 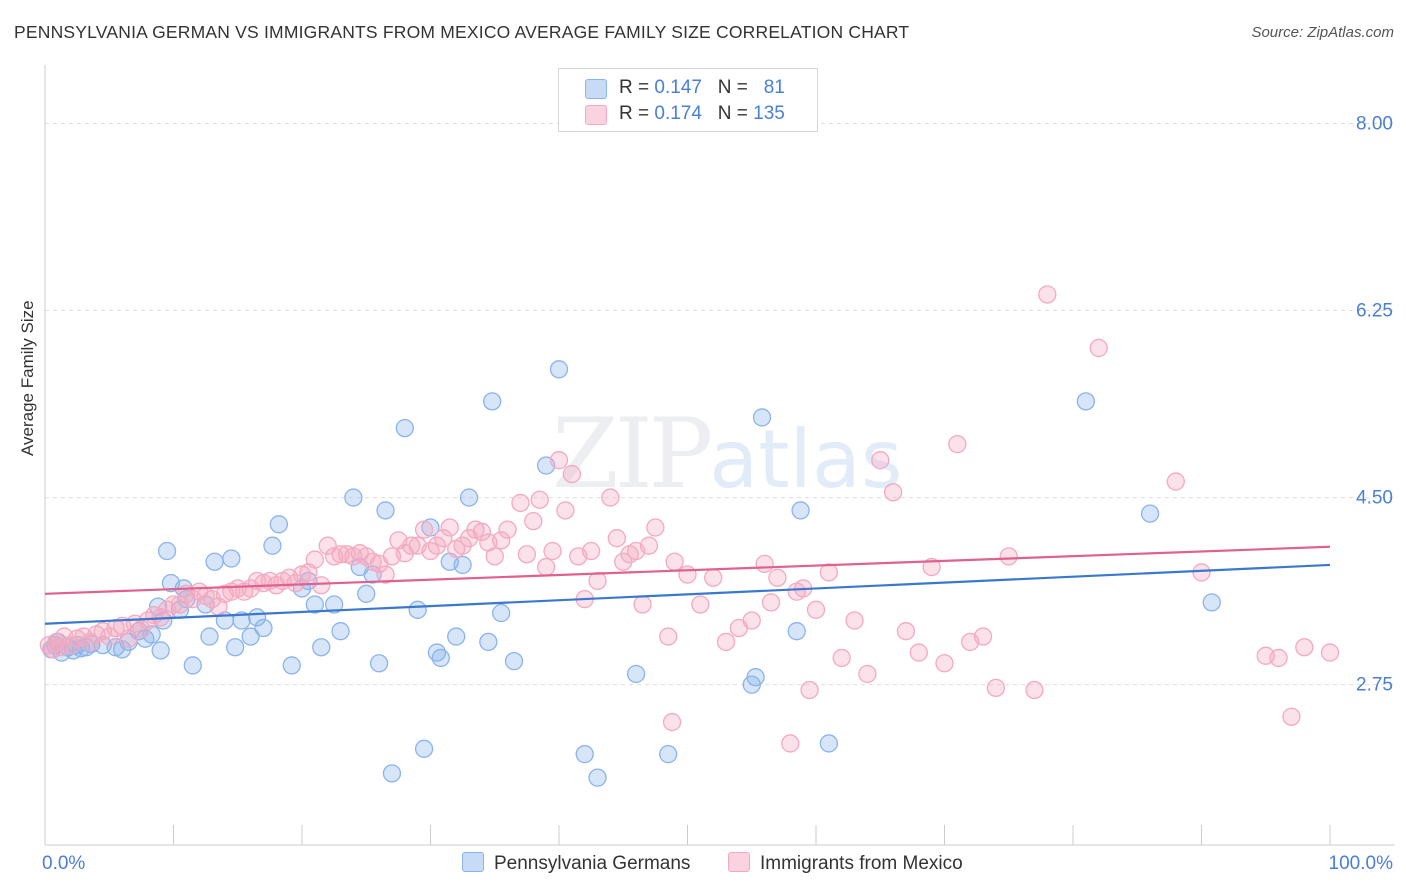 What do you see at coordinates (1374, 685) in the screenshot?
I see `y-tick-label: 2.75` at bounding box center [1374, 685].